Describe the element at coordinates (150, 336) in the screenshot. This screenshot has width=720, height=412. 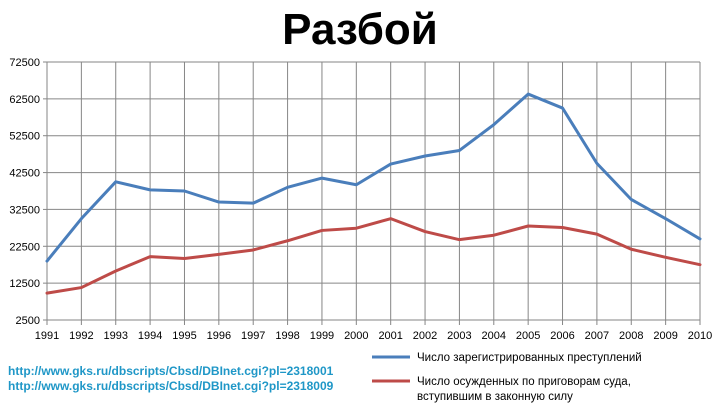
I see `xtick-label-1994: 1994` at that location.